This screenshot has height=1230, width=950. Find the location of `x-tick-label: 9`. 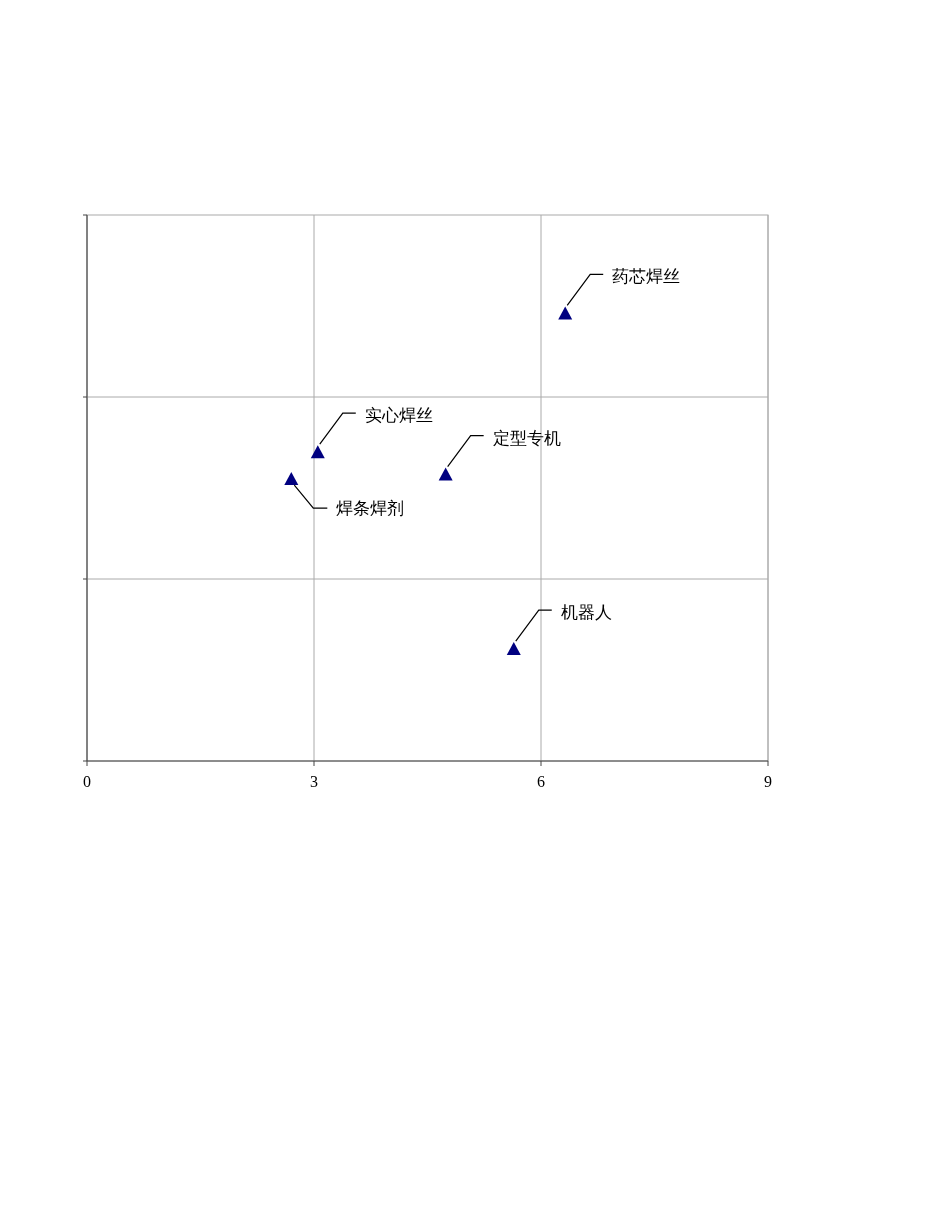

x-tick-label: 9 is located at coordinates (768, 781).